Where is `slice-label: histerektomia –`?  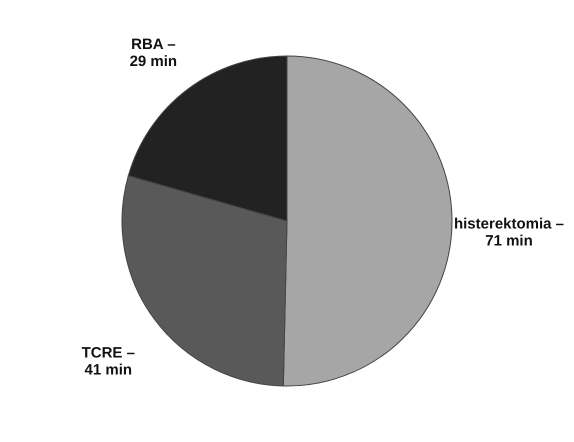 slice-label: histerektomia – is located at coordinates (509, 223).